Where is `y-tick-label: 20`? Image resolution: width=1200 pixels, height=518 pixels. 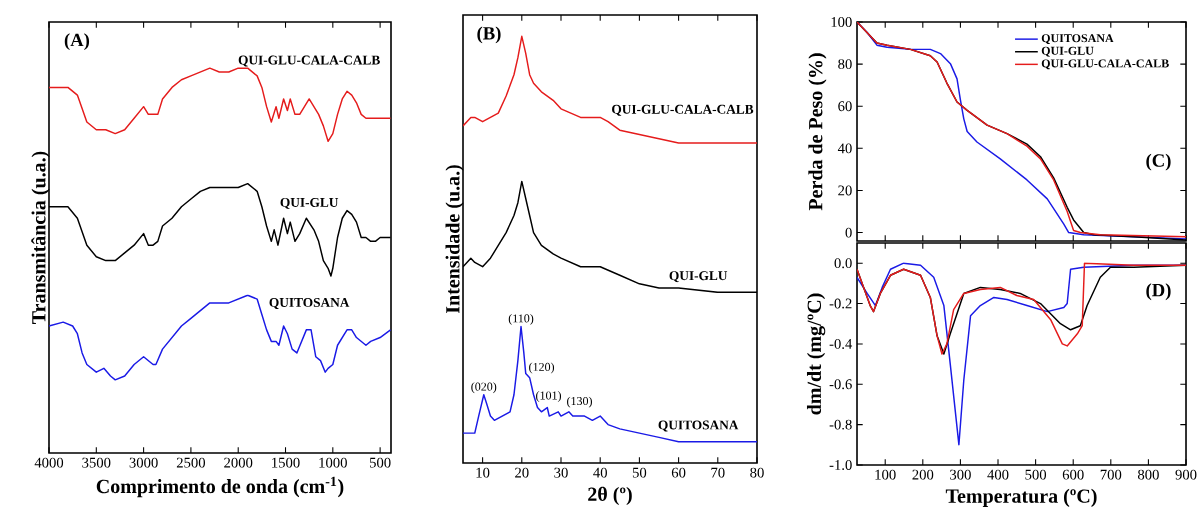
y-tick-label: 20 is located at coordinates (845, 190).